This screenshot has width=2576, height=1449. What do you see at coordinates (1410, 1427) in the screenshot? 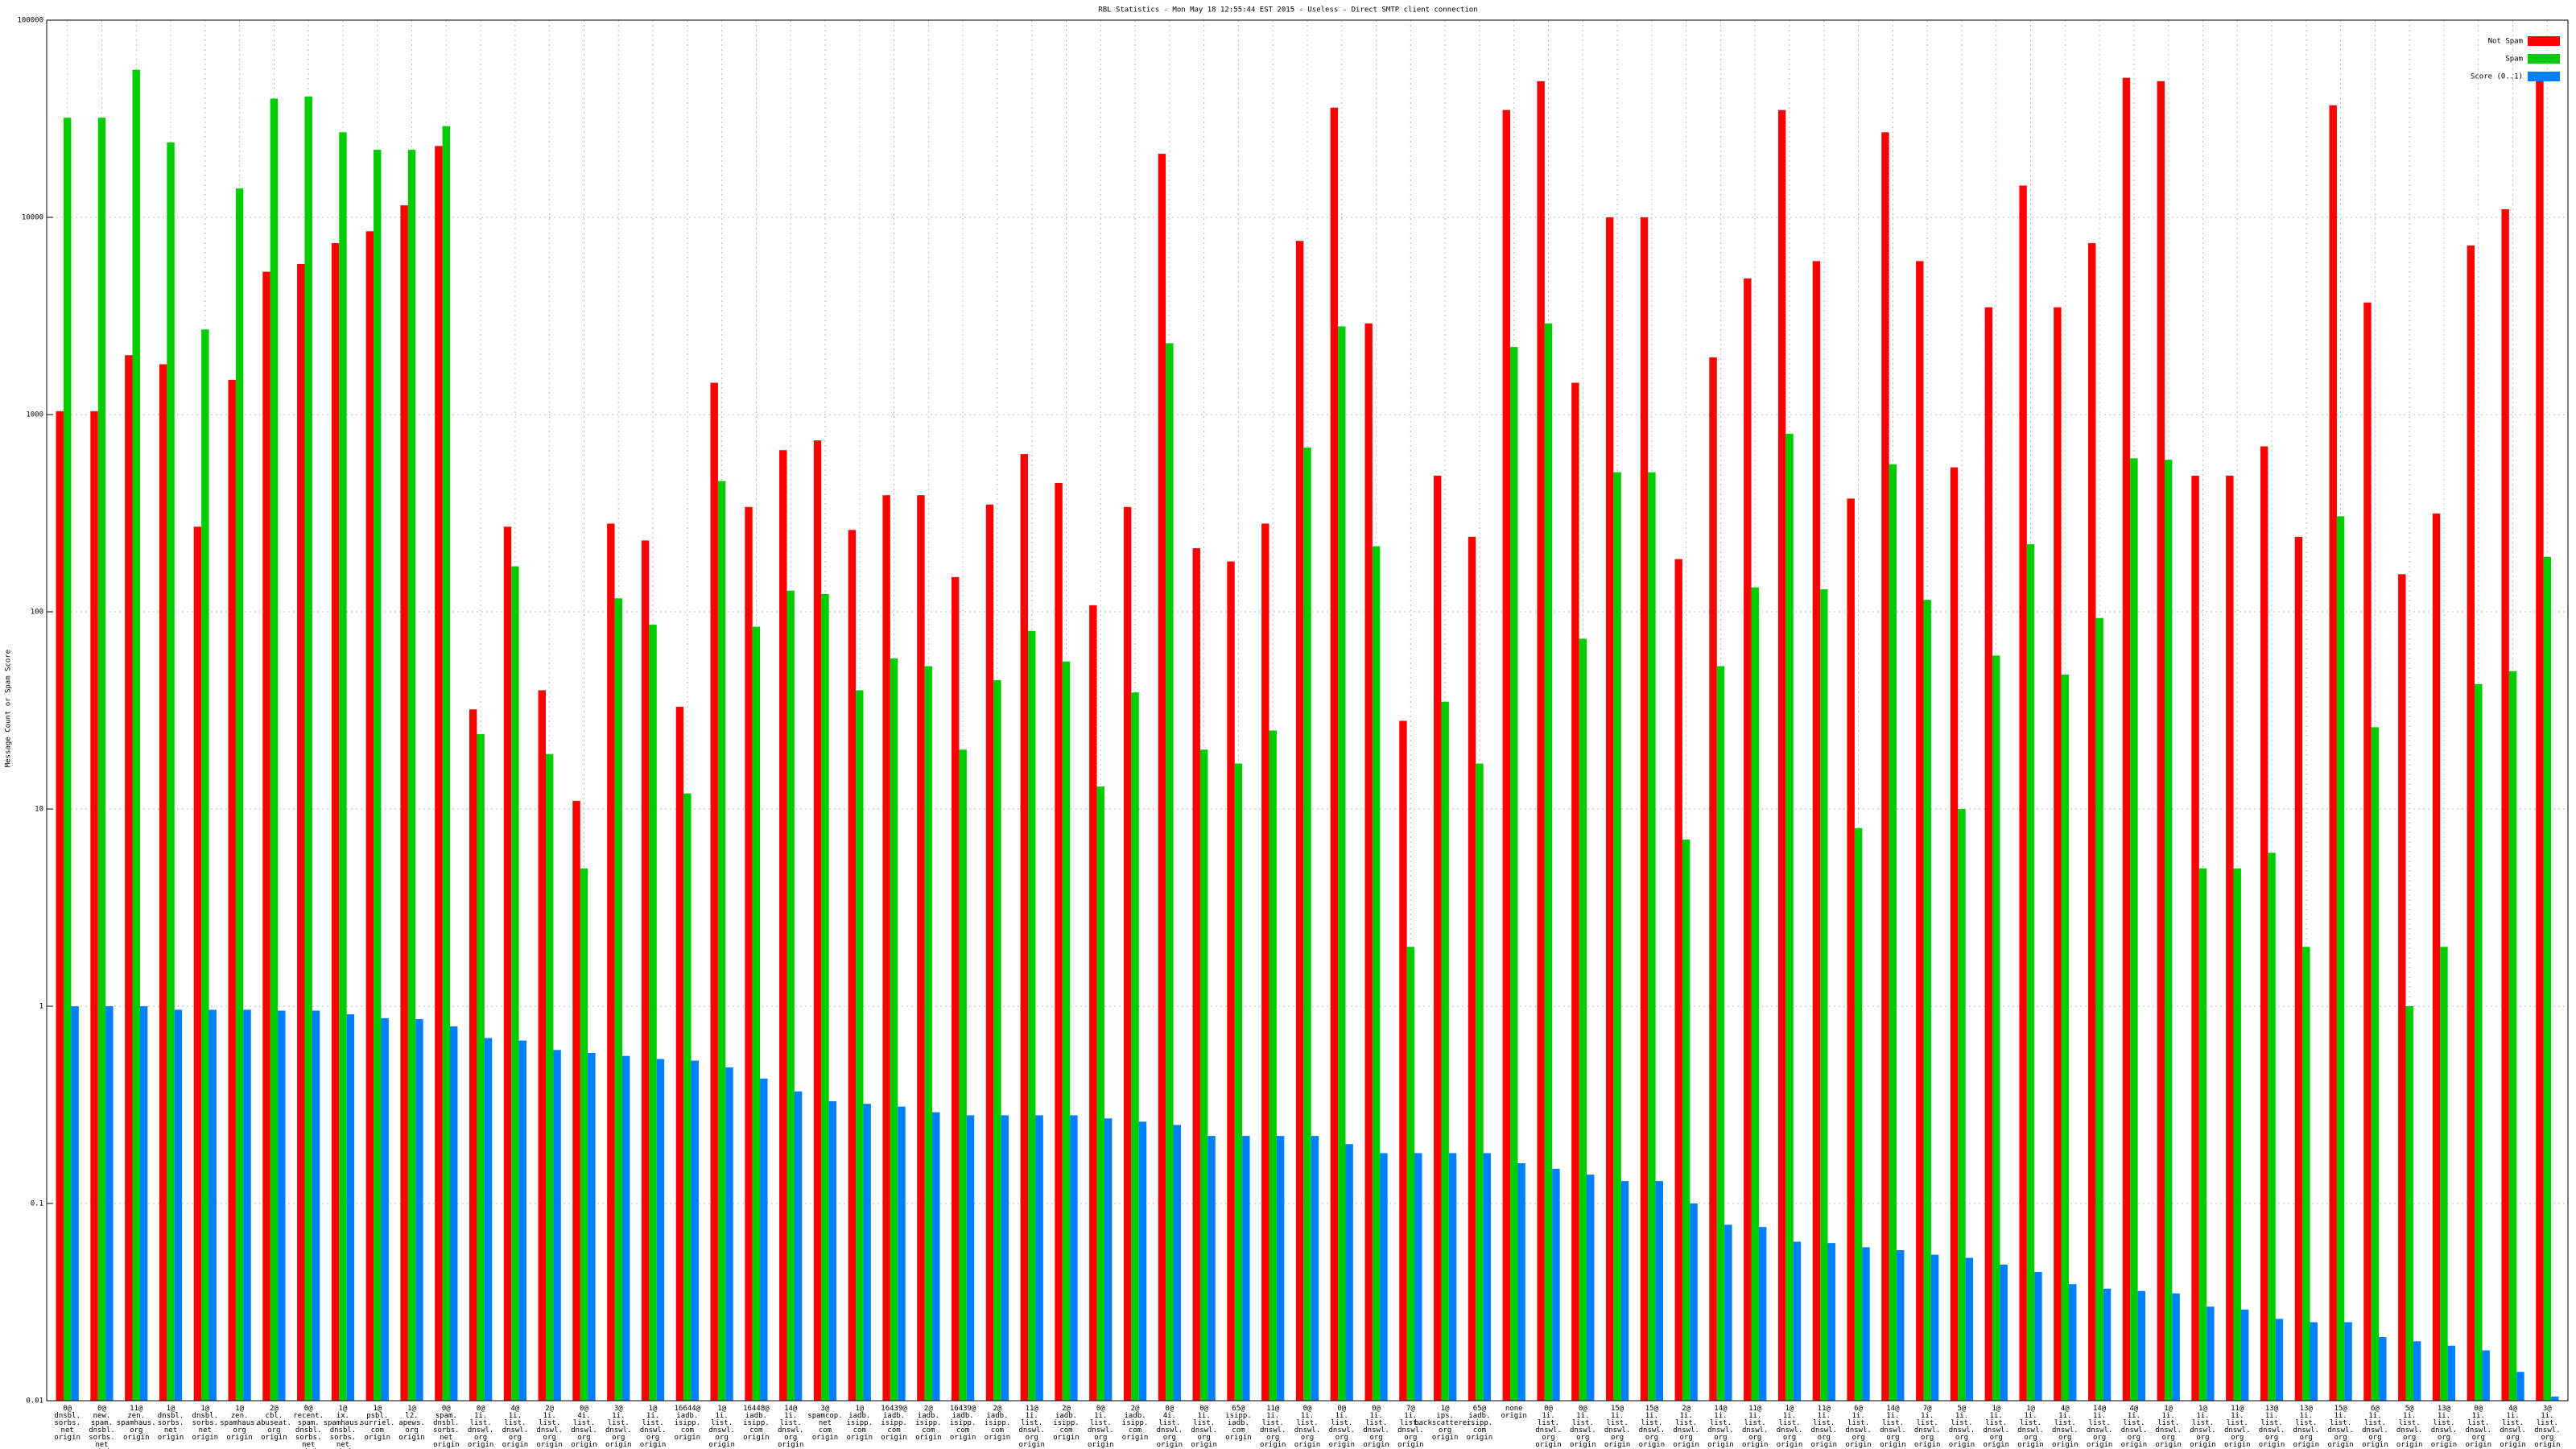
I see `x-tick-label: 7@ 1i. list. dnswl. org origin` at bounding box center [1410, 1427].